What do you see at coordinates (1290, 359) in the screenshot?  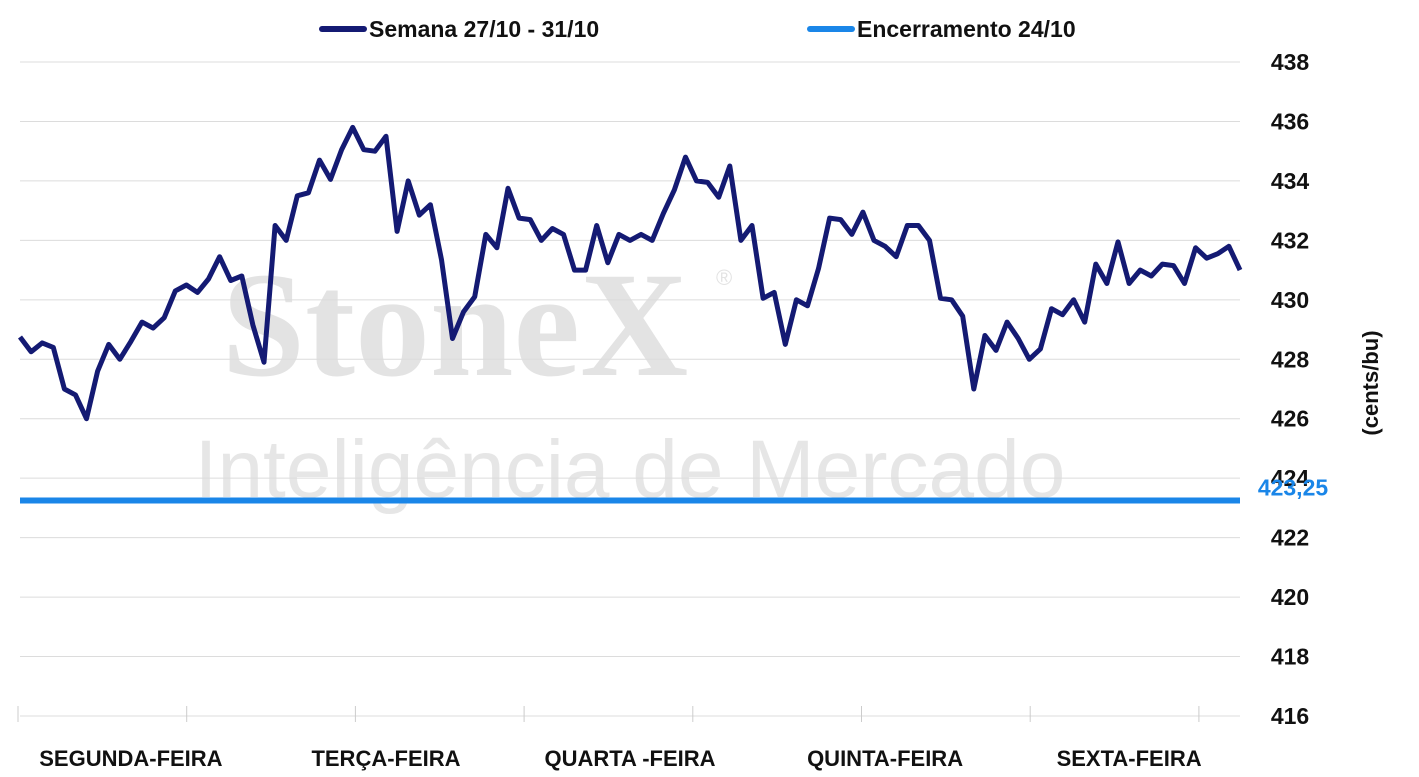 I see `y-tick-label: 428` at bounding box center [1290, 359].